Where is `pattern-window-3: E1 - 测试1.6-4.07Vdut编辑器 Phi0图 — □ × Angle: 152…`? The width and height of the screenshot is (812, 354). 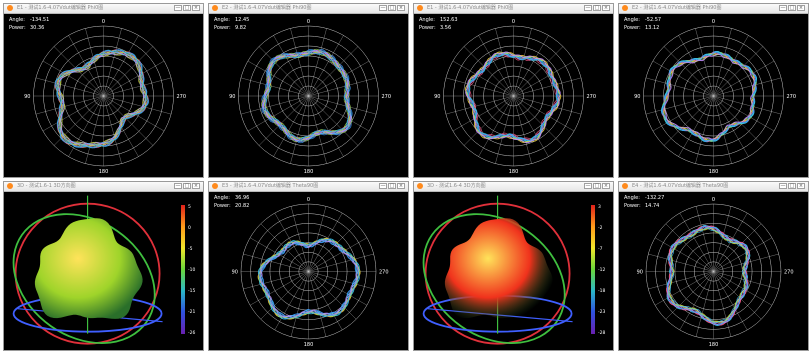
pattern-window-3: E1 - 测试1.6-4.07Vdut编辑器 Phi0图 — □ × Angle: 152… is located at coordinates (513, 90).